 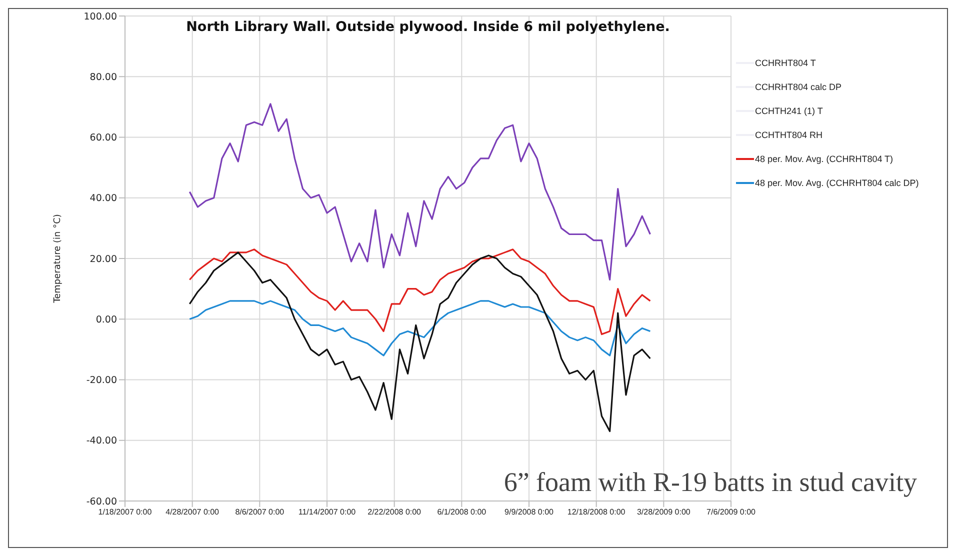 I want to click on y-tick-label: -40.00, so click(x=101, y=441).